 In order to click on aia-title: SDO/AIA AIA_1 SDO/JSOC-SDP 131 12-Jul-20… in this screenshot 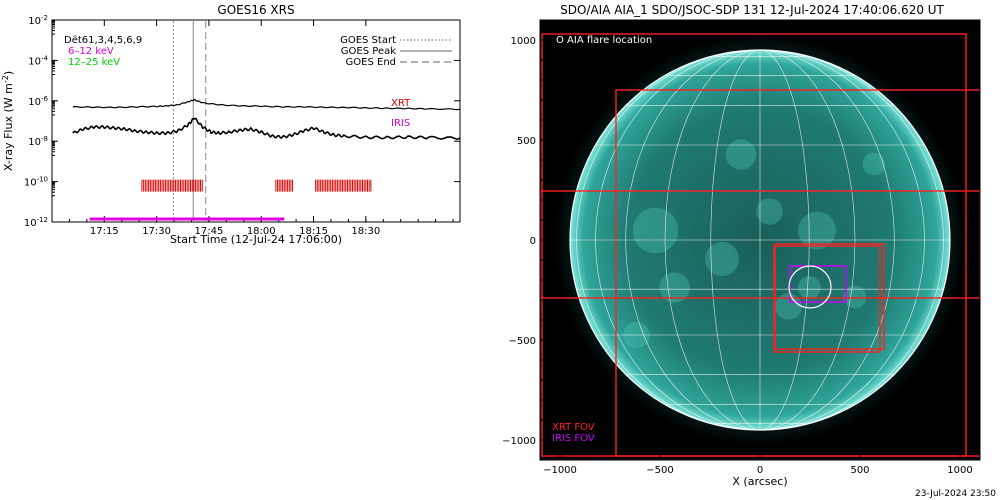, I will do `click(752, 10)`.